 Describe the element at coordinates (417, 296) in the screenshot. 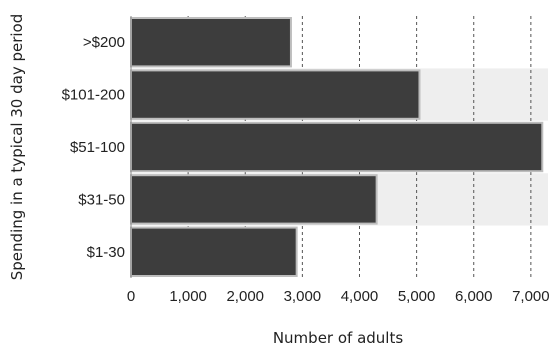

I see `x-tick-label: 5,000` at that location.